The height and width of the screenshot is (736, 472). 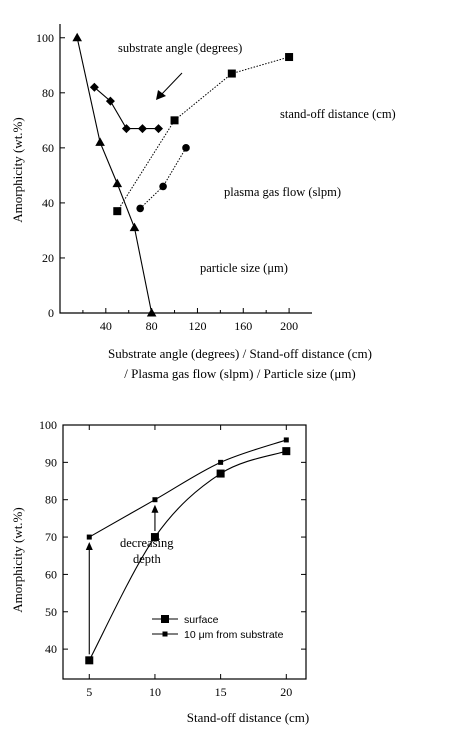 What do you see at coordinates (51, 462) in the screenshot?
I see `bottom-y-tick-label: 90` at bounding box center [51, 462].